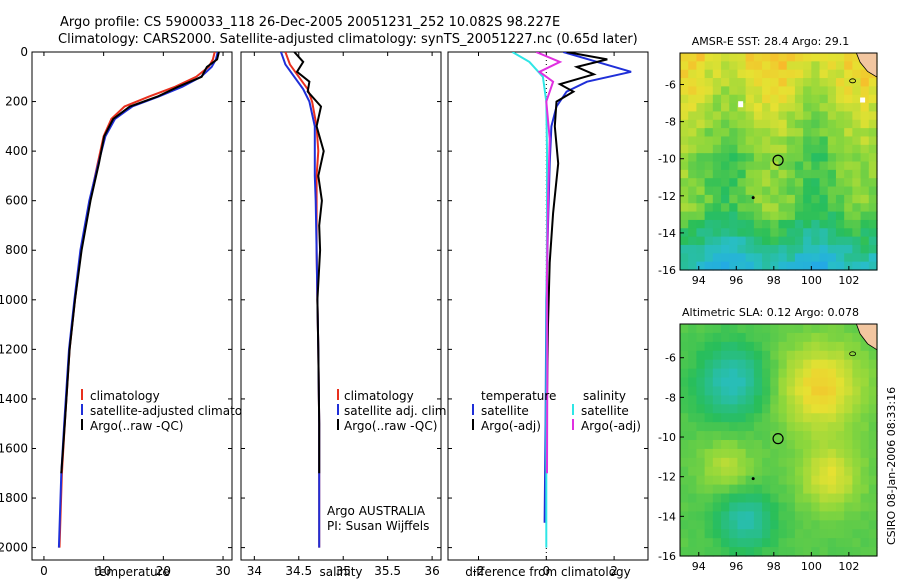  I want to click on legend-heading: salinity, so click(604, 396).